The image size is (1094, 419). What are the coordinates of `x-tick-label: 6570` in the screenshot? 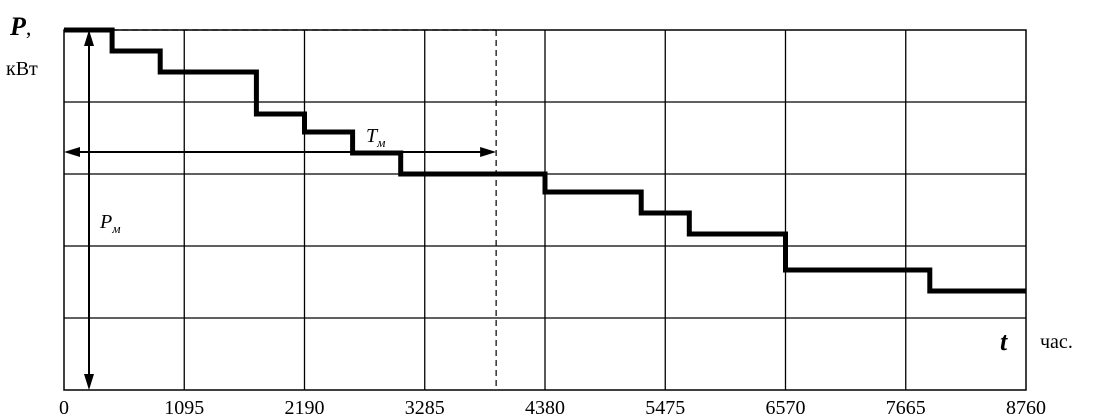 It's located at (786, 408).